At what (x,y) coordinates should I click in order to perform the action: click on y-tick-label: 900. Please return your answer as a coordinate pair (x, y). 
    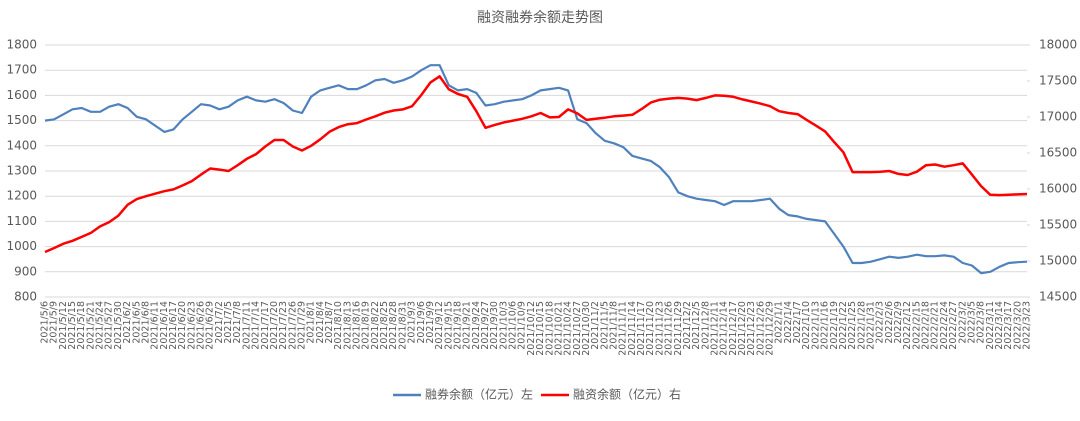
    Looking at the image, I should click on (25, 271).